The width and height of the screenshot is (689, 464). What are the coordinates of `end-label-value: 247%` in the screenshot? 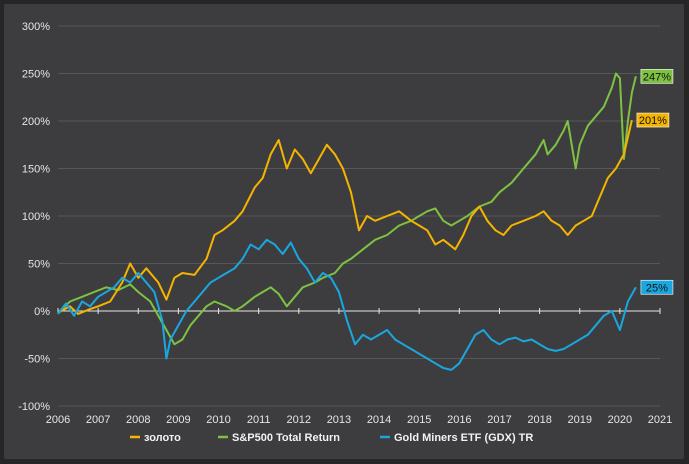 It's located at (657, 77).